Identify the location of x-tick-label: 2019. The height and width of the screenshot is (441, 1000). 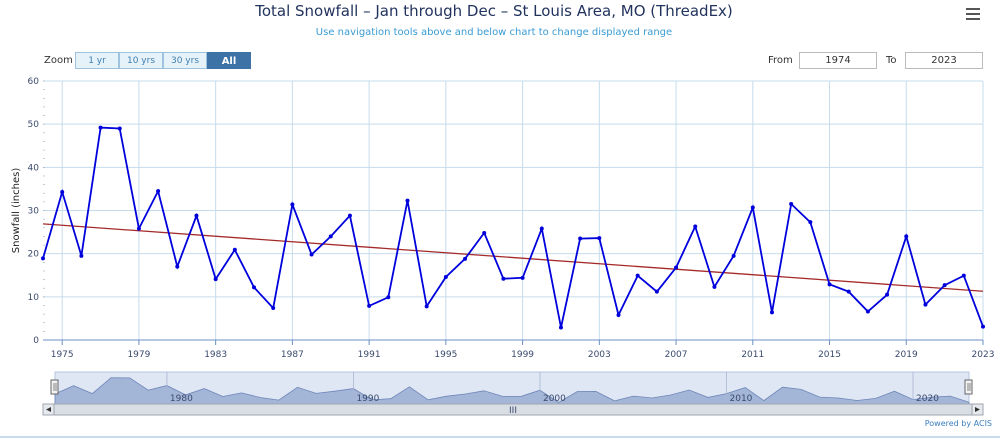
(906, 355).